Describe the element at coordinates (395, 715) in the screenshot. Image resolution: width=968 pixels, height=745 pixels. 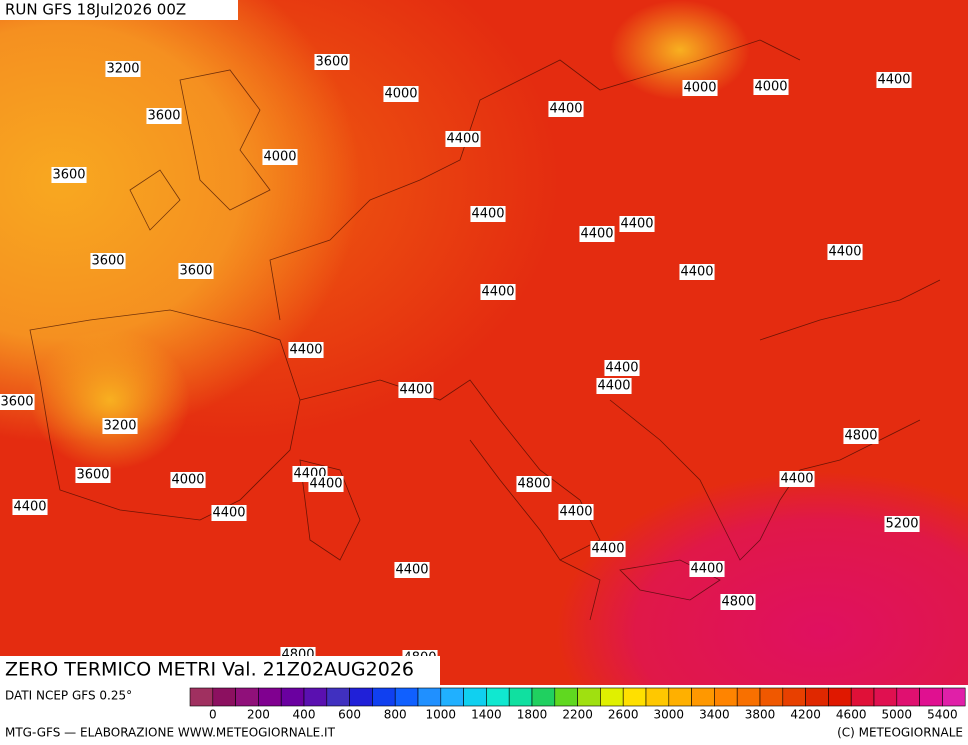
I see `colorbar-tick-label: 800` at that location.